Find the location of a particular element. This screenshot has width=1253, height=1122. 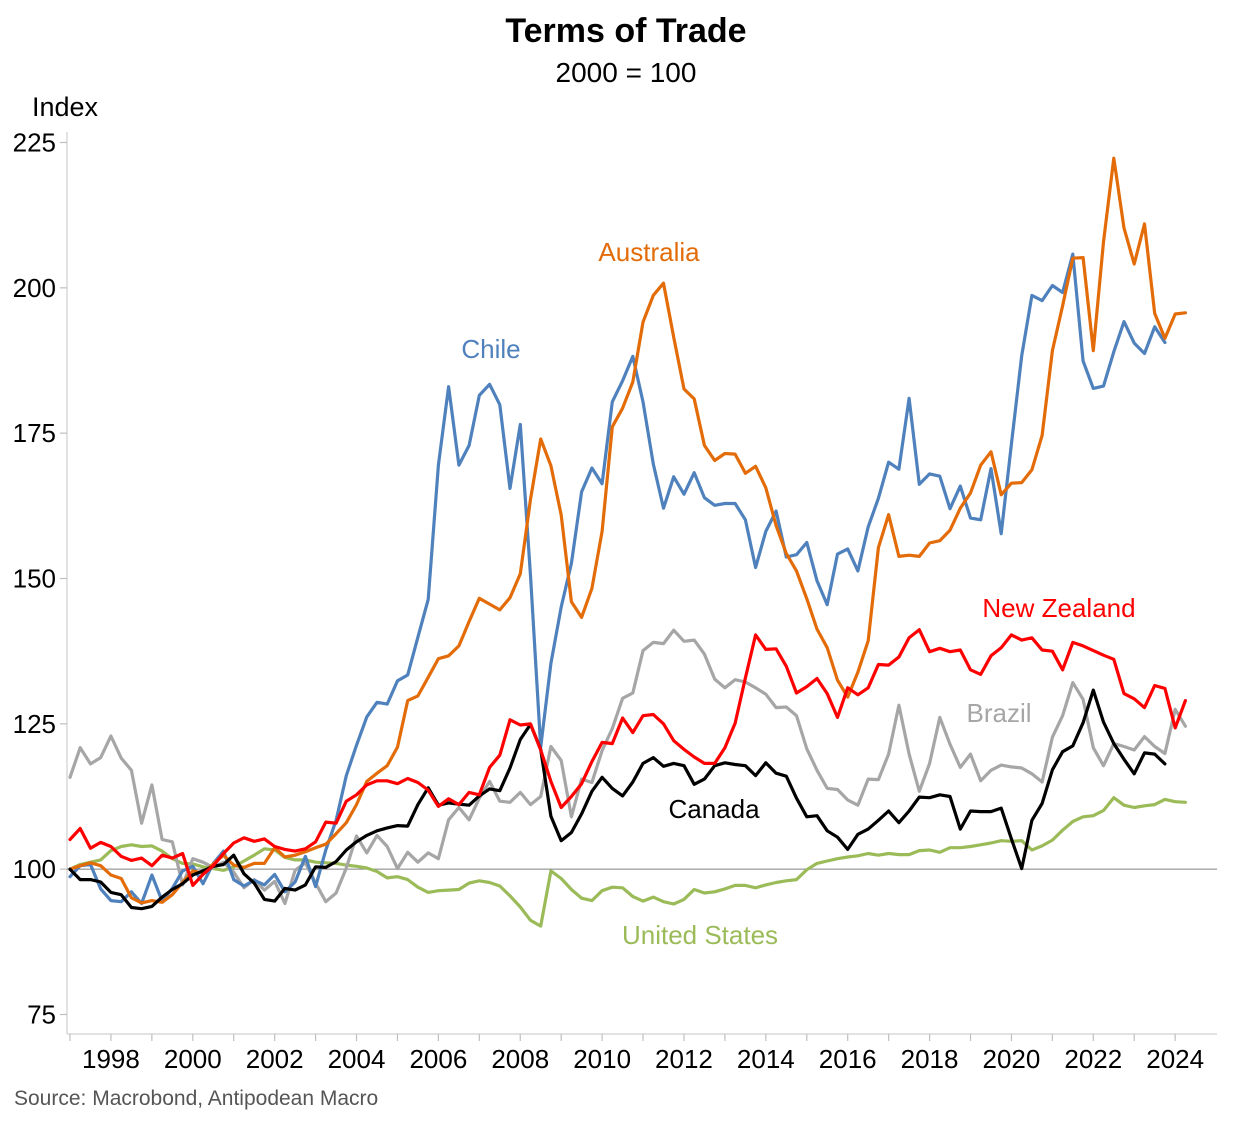

series-label-australia: Australia is located at coordinates (649, 252).